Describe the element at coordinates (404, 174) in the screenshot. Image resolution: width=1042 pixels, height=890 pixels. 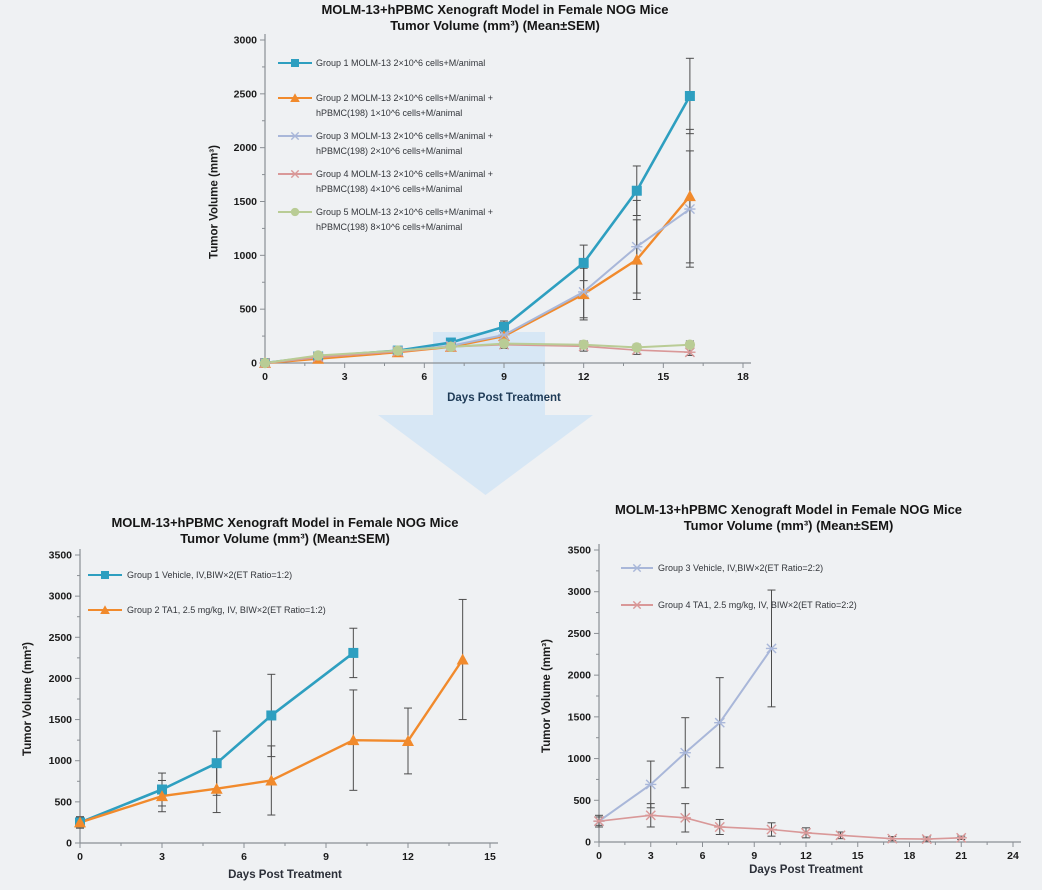
I see `legend-label: Group 4 MOLM-13 2×10^6 cells+M/animal +` at that location.